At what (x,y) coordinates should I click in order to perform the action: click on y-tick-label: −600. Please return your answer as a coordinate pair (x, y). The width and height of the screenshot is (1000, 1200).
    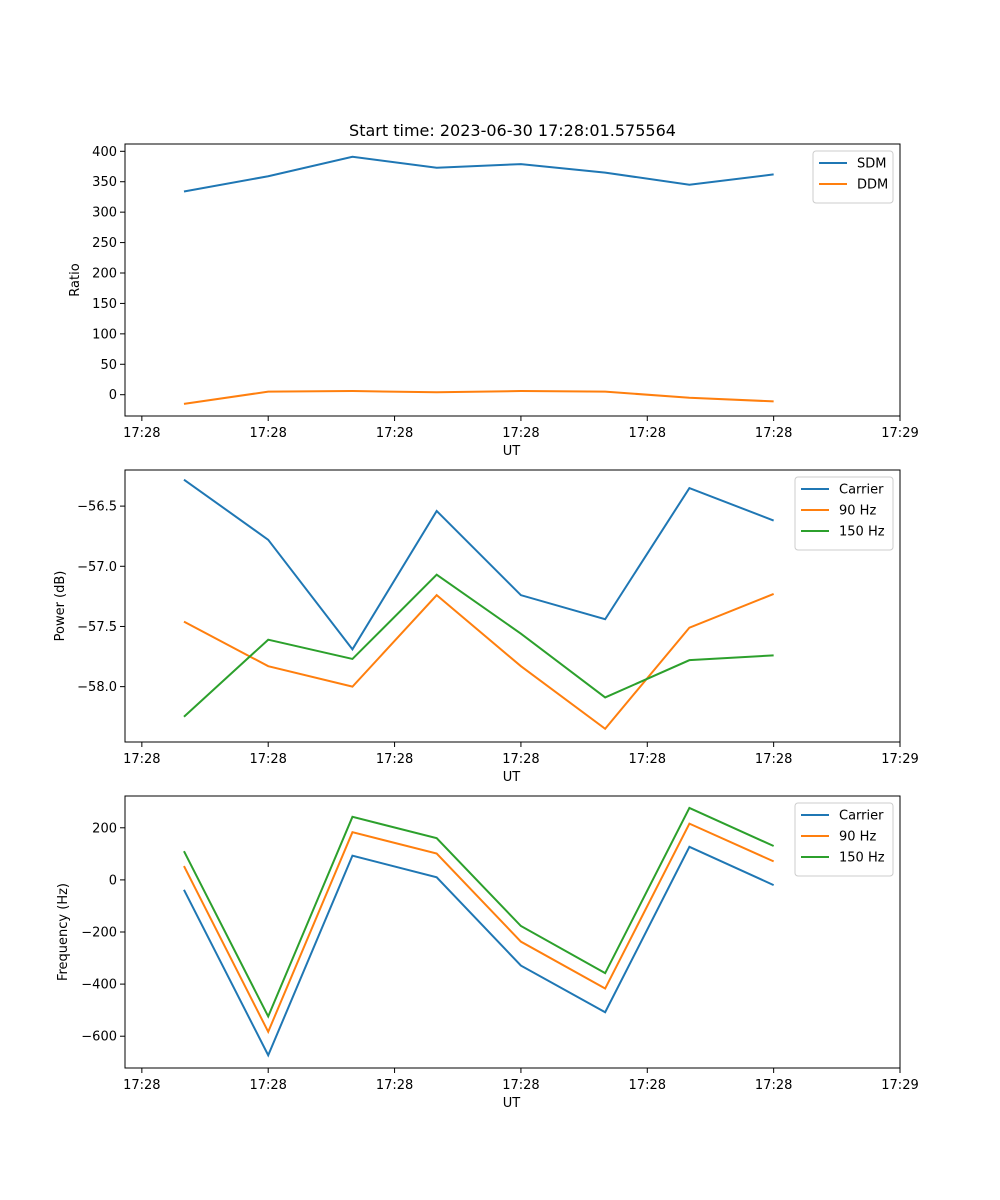
    Looking at the image, I should click on (99, 1037).